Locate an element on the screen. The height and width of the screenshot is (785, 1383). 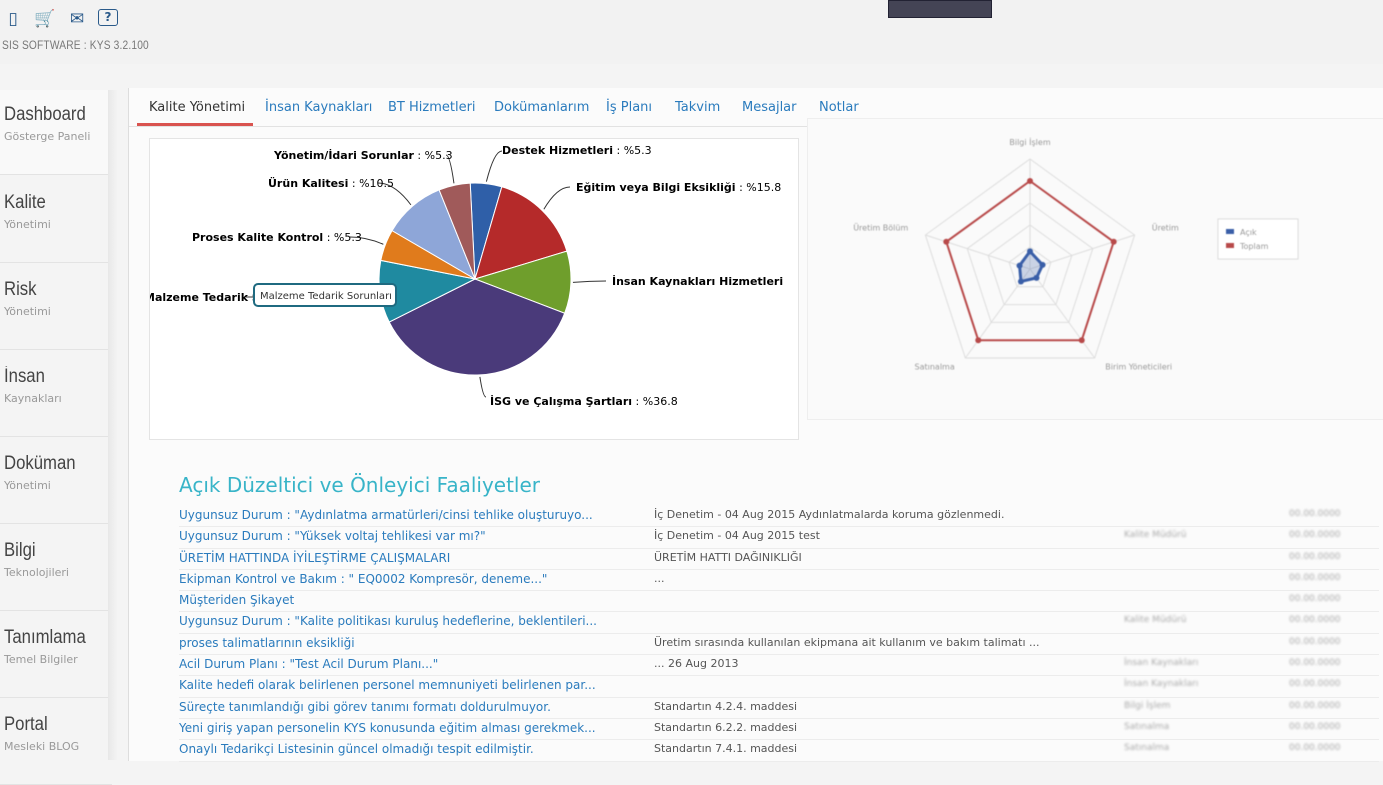
sidebar-item-title: Risk is located at coordinates (20, 289).